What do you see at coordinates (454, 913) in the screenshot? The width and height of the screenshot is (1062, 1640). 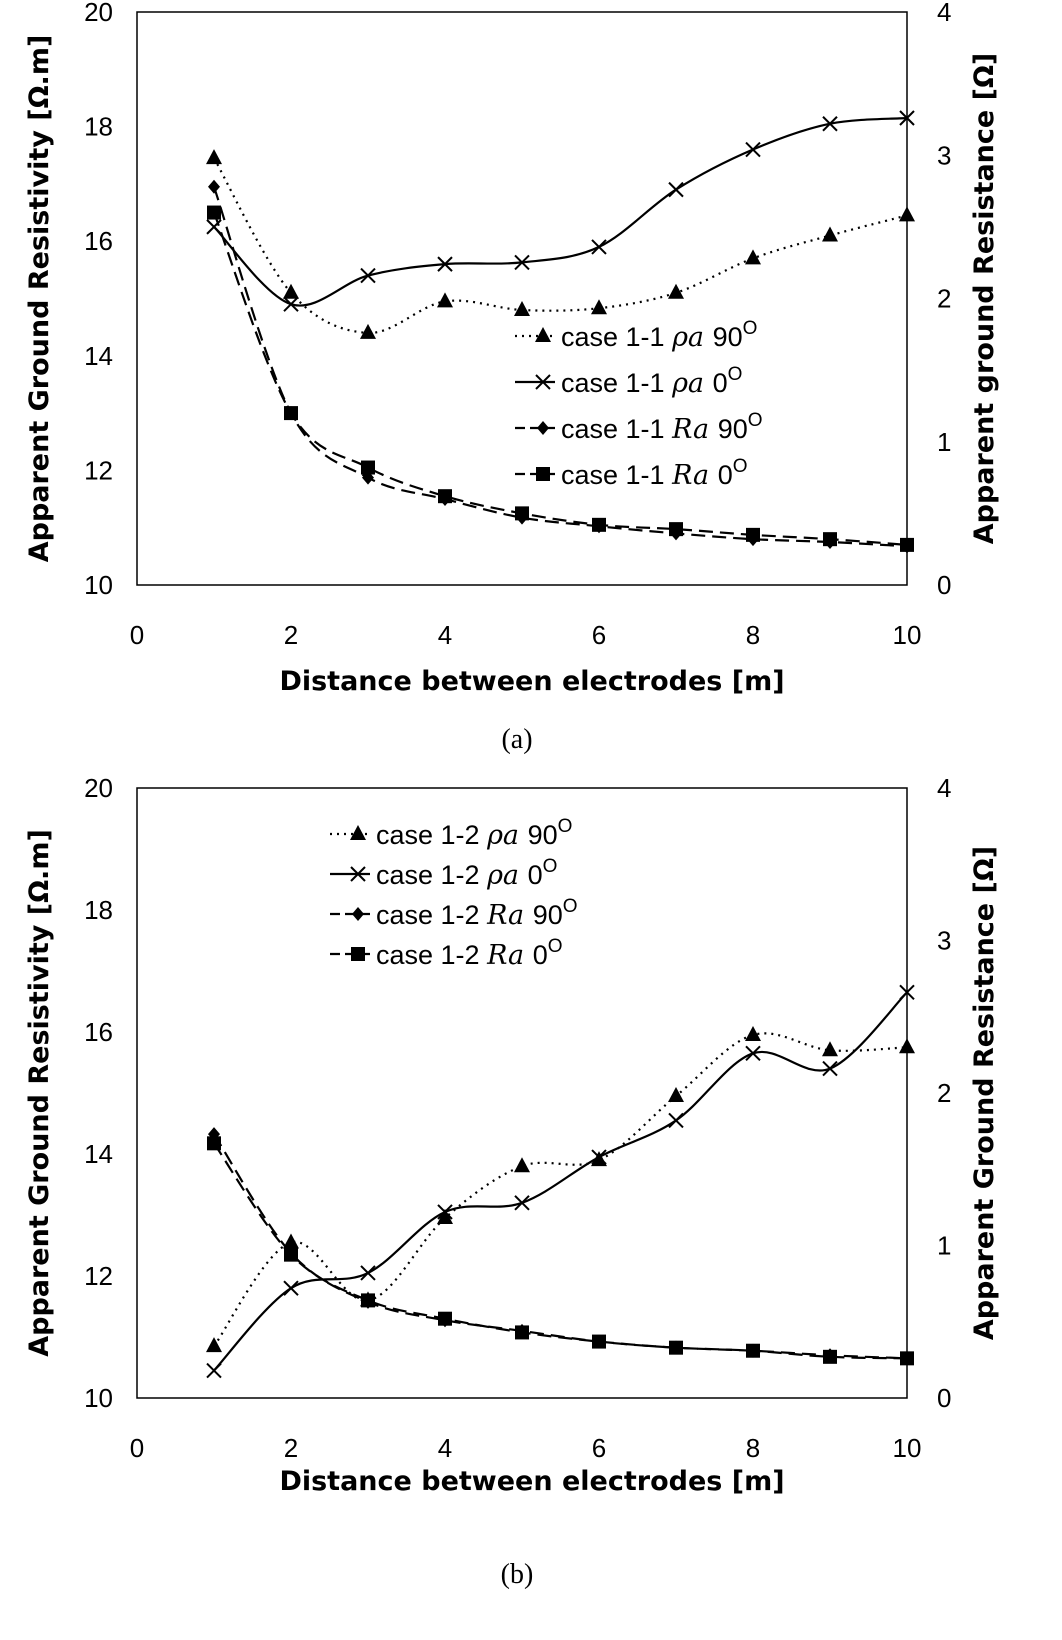 I see `legend-item: case 1-2 Ra 90O` at bounding box center [454, 913].